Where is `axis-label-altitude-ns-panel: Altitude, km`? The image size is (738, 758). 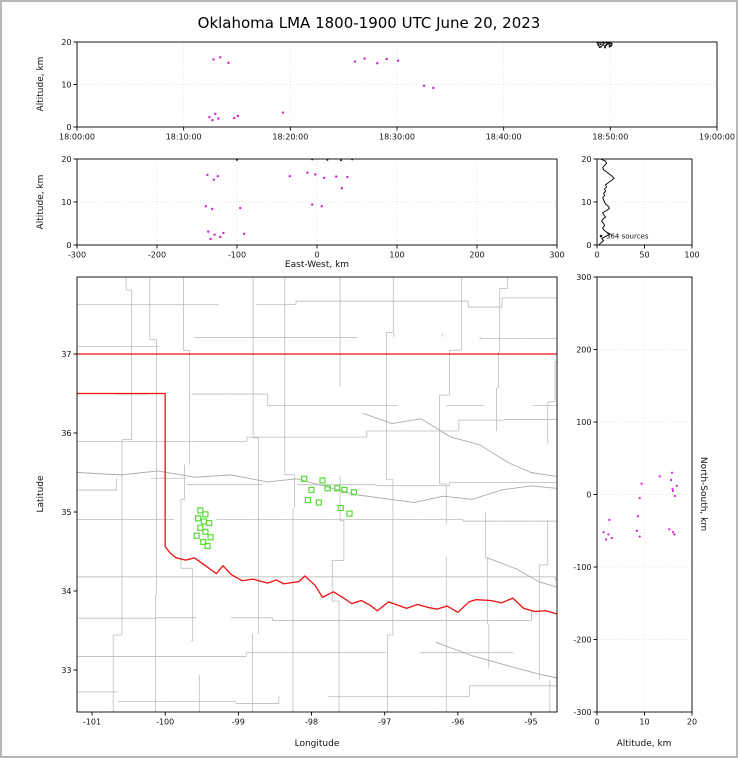
axis-label-altitude-ns-panel: Altitude, km is located at coordinates (644, 744).